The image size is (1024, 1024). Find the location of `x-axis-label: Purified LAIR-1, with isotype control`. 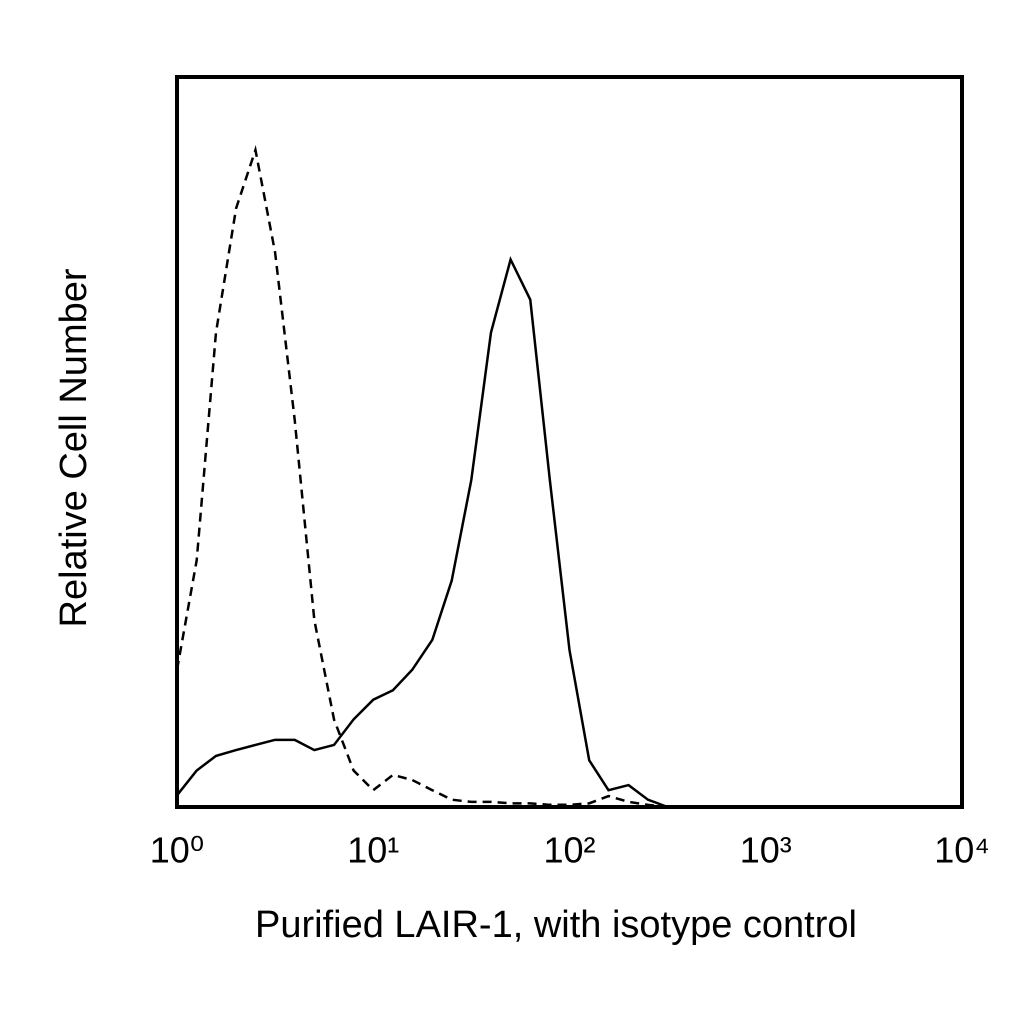

x-axis-label: Purified LAIR-1, with isotype control is located at coordinates (556, 925).